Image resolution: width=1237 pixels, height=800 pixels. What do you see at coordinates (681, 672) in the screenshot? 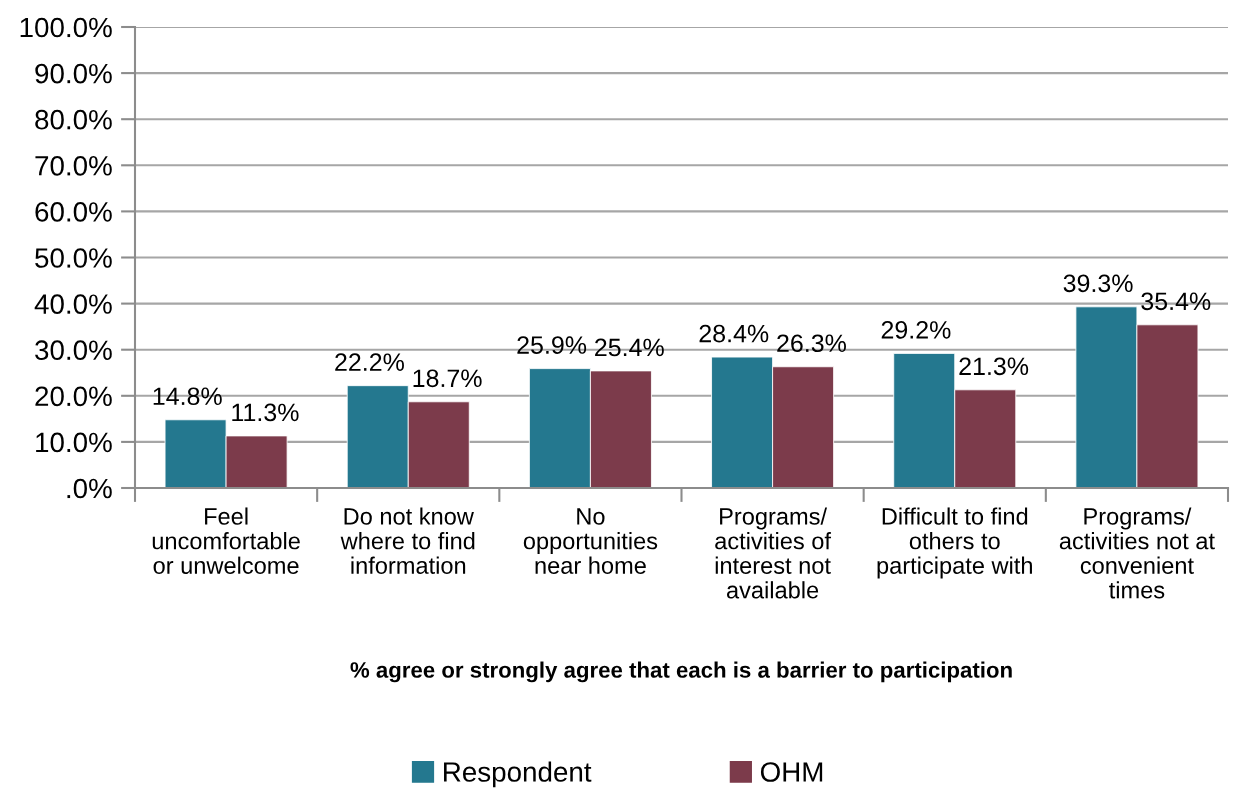
I see `x-axis-title: % agree or strongly agree that each is a barrier to participation` at bounding box center [681, 672].